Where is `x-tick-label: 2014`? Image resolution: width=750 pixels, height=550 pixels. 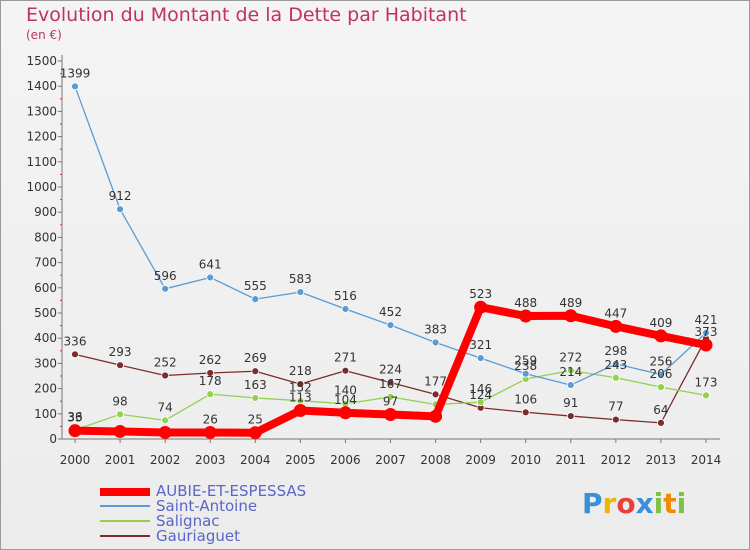 x-tick-label: 2014 is located at coordinates (706, 460).